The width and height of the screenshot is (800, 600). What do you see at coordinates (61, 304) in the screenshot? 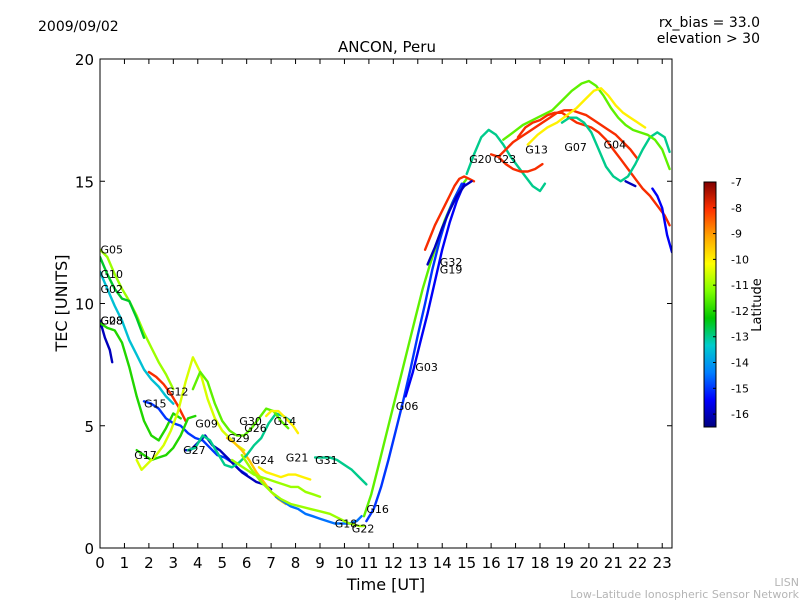
I see `y-axis-label: TEC [UNITS]` at bounding box center [61, 304].